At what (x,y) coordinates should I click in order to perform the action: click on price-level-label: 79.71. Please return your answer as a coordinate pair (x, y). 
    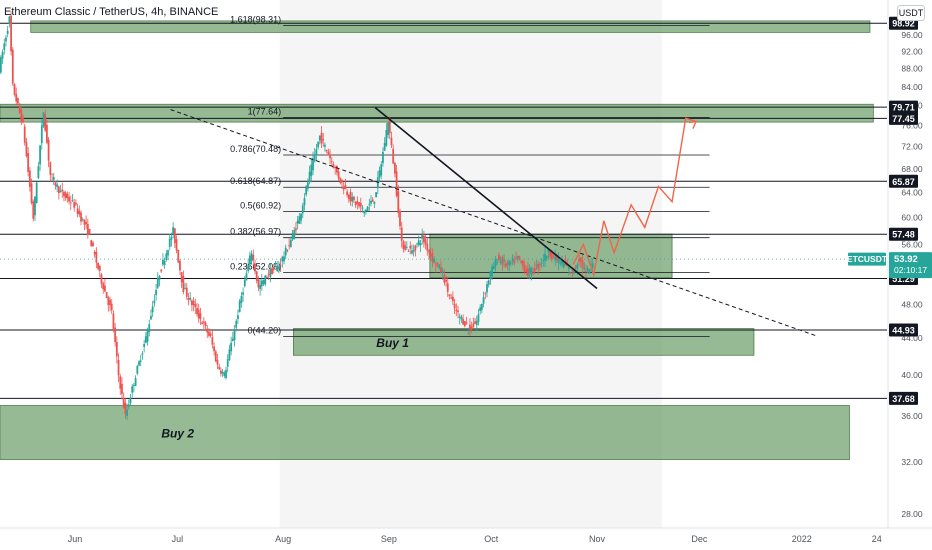
    Looking at the image, I should click on (903, 108).